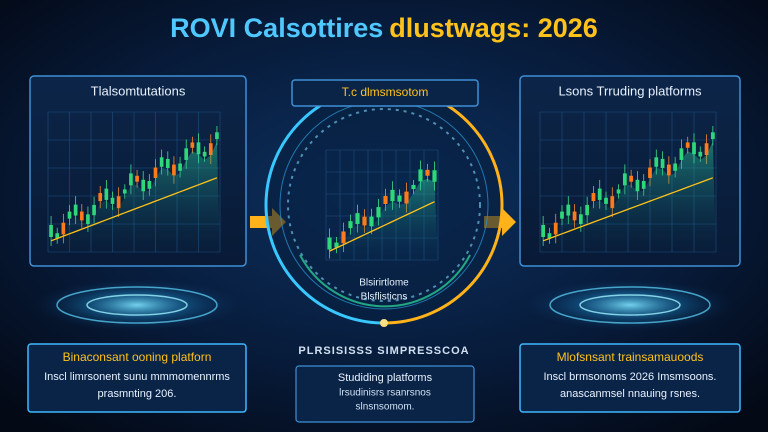 The image size is (768, 432). I want to click on right-panel: Lsons Trruding platforms, so click(630, 171).